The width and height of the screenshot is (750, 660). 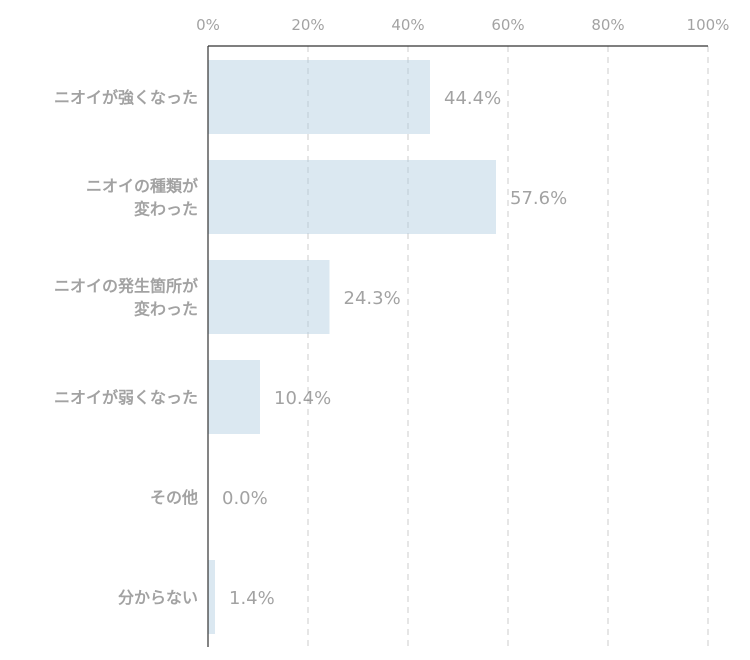 What do you see at coordinates (302, 398) in the screenshot?
I see `data-label: 10.4%` at bounding box center [302, 398].